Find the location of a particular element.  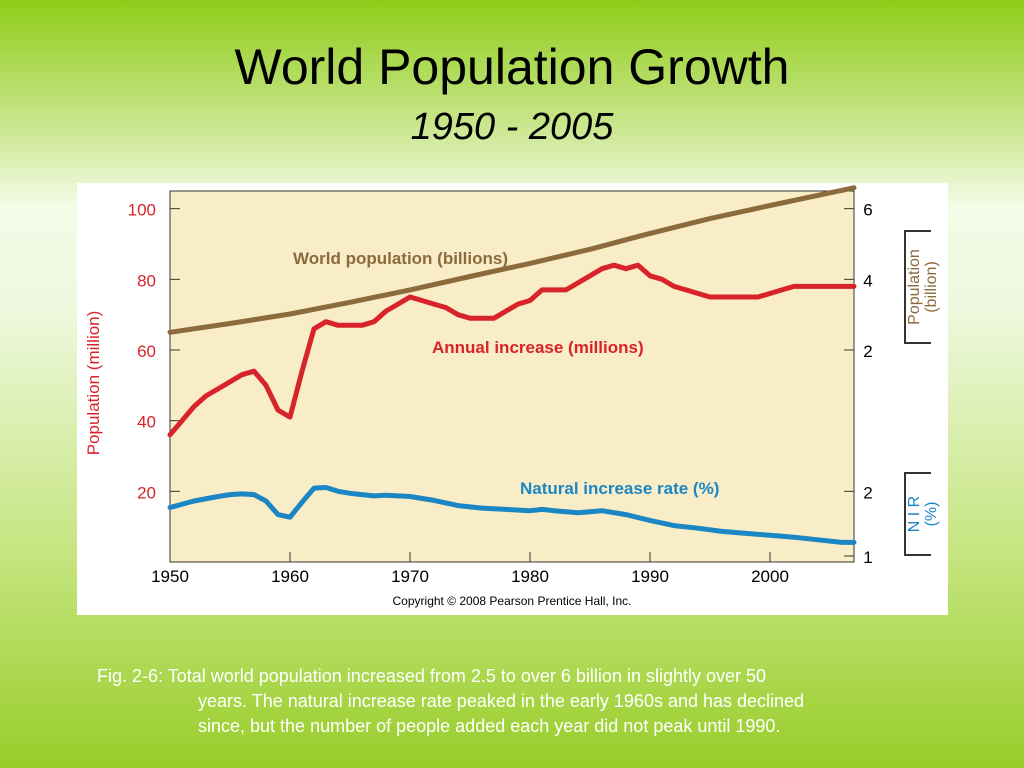

left-axis-tick-label: 20 is located at coordinates (146, 492).